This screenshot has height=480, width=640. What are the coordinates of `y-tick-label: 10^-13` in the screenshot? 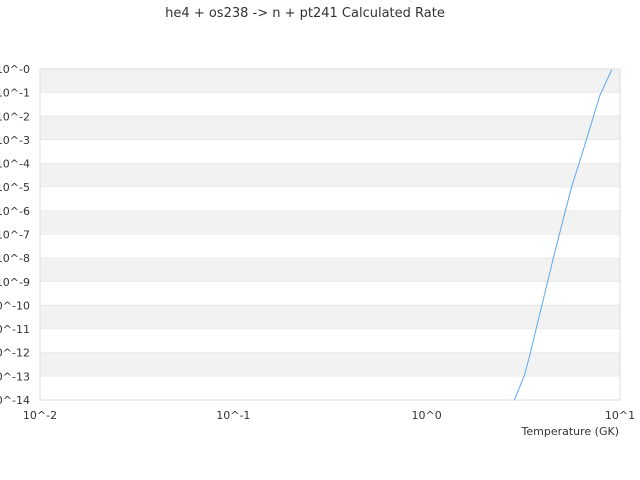 It's located at (15, 376).